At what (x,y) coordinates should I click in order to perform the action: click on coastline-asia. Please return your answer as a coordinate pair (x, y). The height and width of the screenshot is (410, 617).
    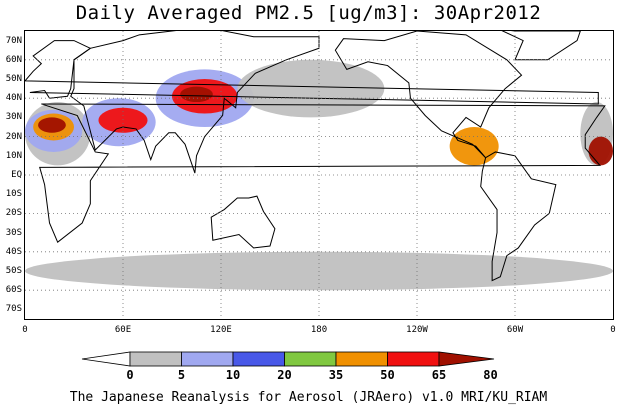
    Looking at the image, I should click on (195, 102).